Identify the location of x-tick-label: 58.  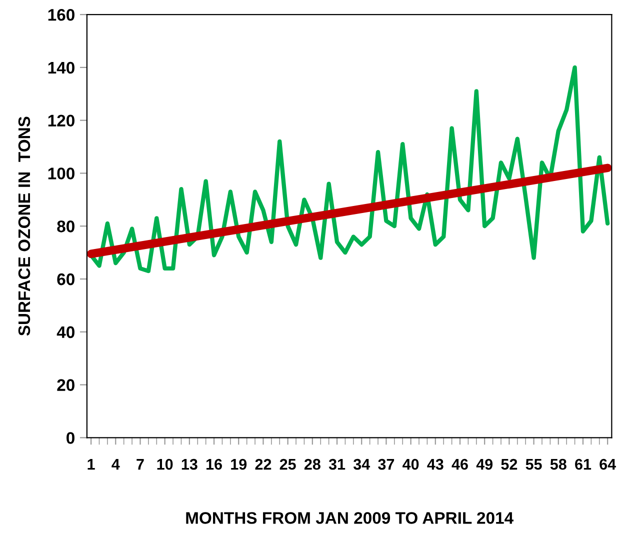
(558, 464).